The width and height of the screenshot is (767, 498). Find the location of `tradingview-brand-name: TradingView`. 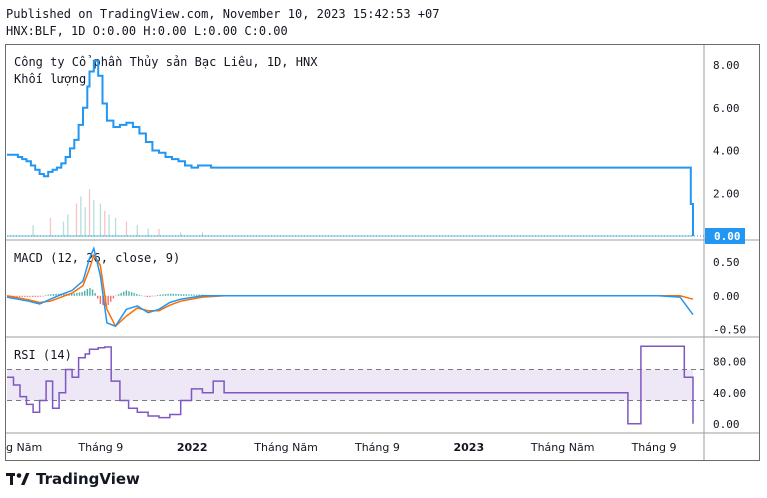

tradingview-brand-name: TradingView is located at coordinates (88, 479).